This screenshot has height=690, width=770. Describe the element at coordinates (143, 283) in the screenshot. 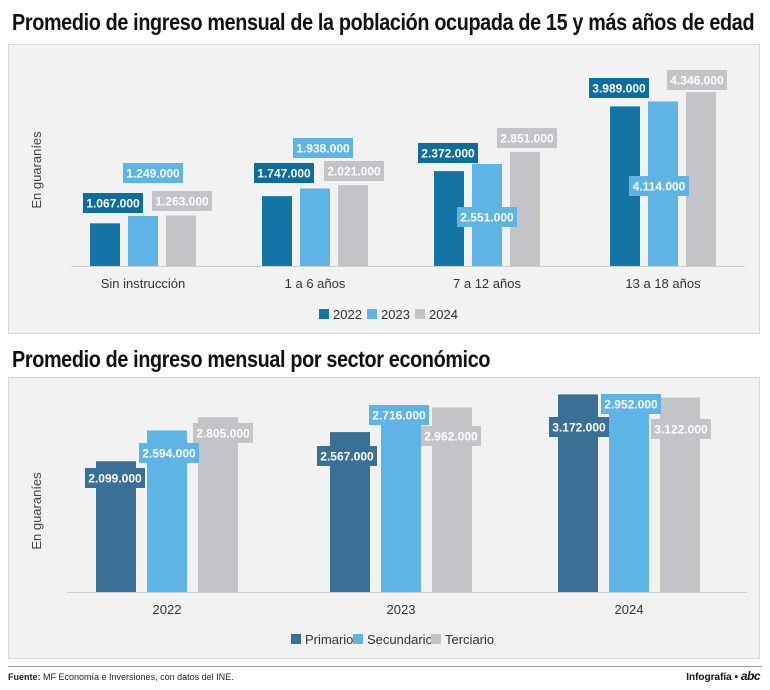

I see `tick-label-sin-instruccion: Sin instrucción` at that location.